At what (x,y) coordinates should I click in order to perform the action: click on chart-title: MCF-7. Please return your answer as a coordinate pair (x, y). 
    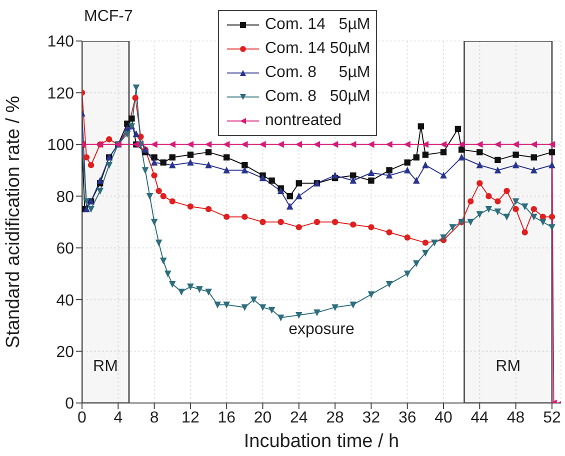
    Looking at the image, I should click on (108, 17).